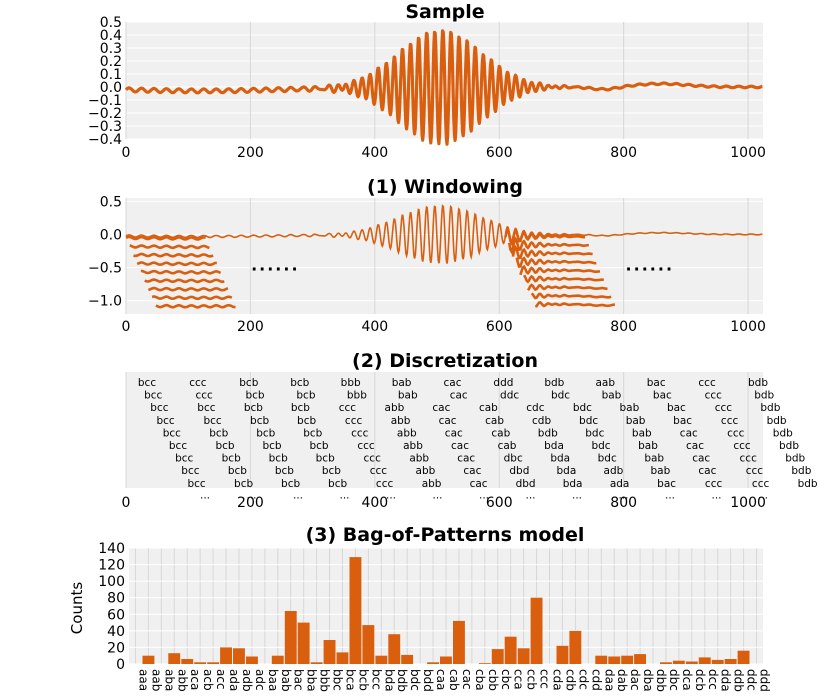  What do you see at coordinates (105, 269) in the screenshot?
I see `panel2-ytick-label: −0.5` at bounding box center [105, 269].